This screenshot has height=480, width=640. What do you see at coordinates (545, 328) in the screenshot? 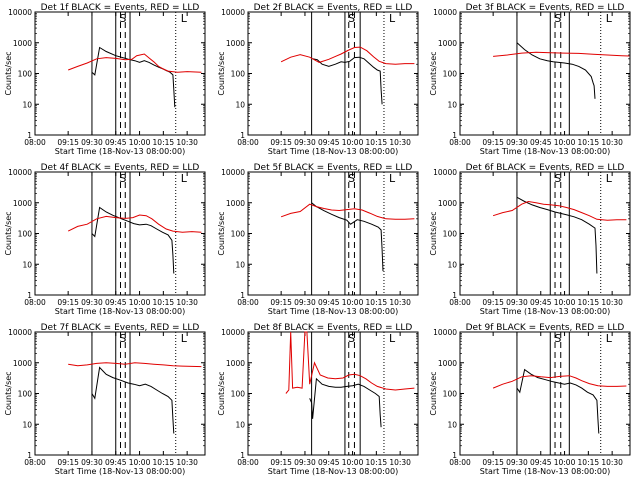
I see `panel-title: Det 9f BLACK = Events, RED = LLD` at bounding box center [545, 328].